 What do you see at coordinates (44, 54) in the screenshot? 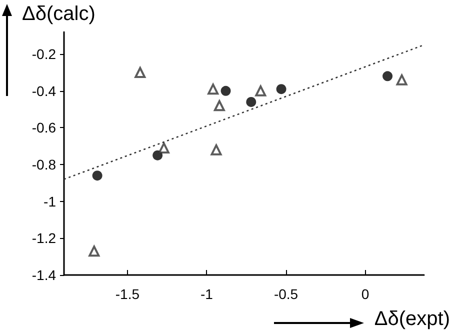
I see `y-tick-label: -0.2` at bounding box center [44, 54].